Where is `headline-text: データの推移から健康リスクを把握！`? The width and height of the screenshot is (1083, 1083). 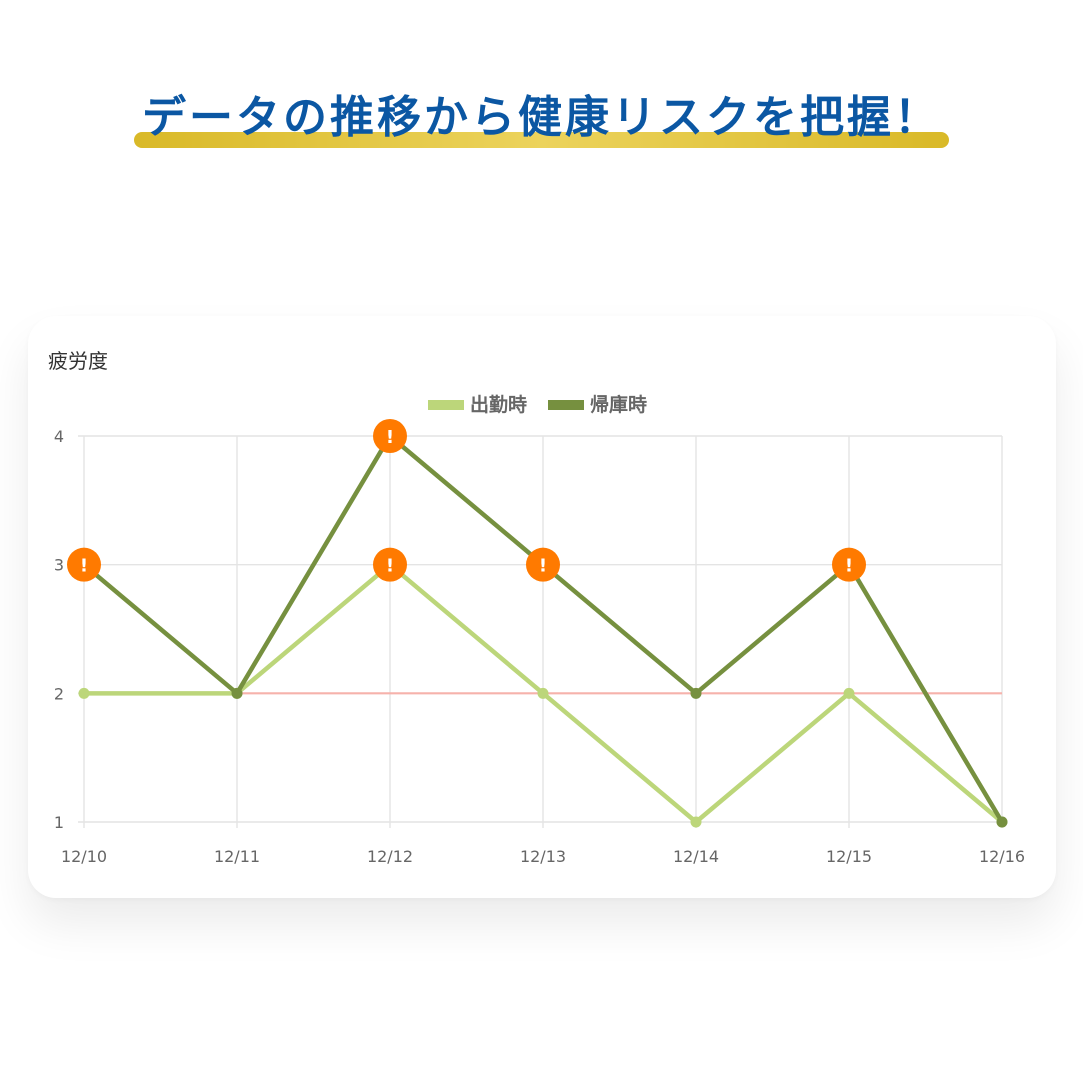
headline-text: データの推移から健康リスクを把握！ is located at coordinates (541, 117).